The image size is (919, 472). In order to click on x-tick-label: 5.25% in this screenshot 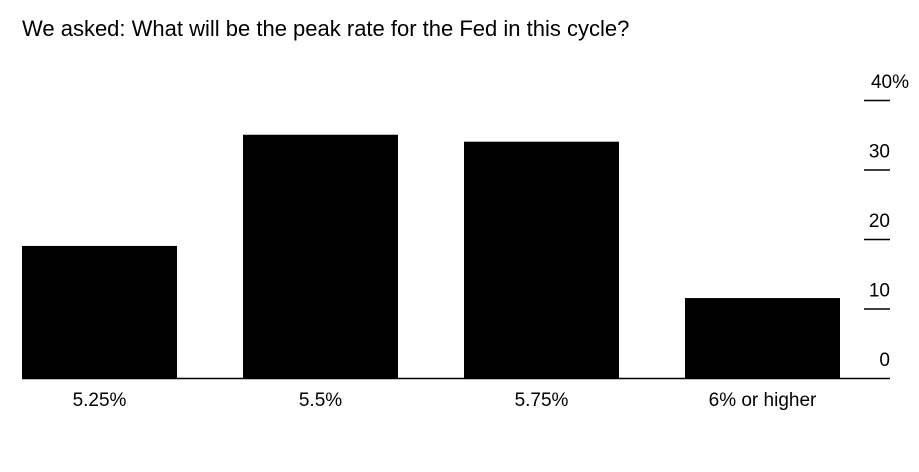, I will do `click(100, 400)`.